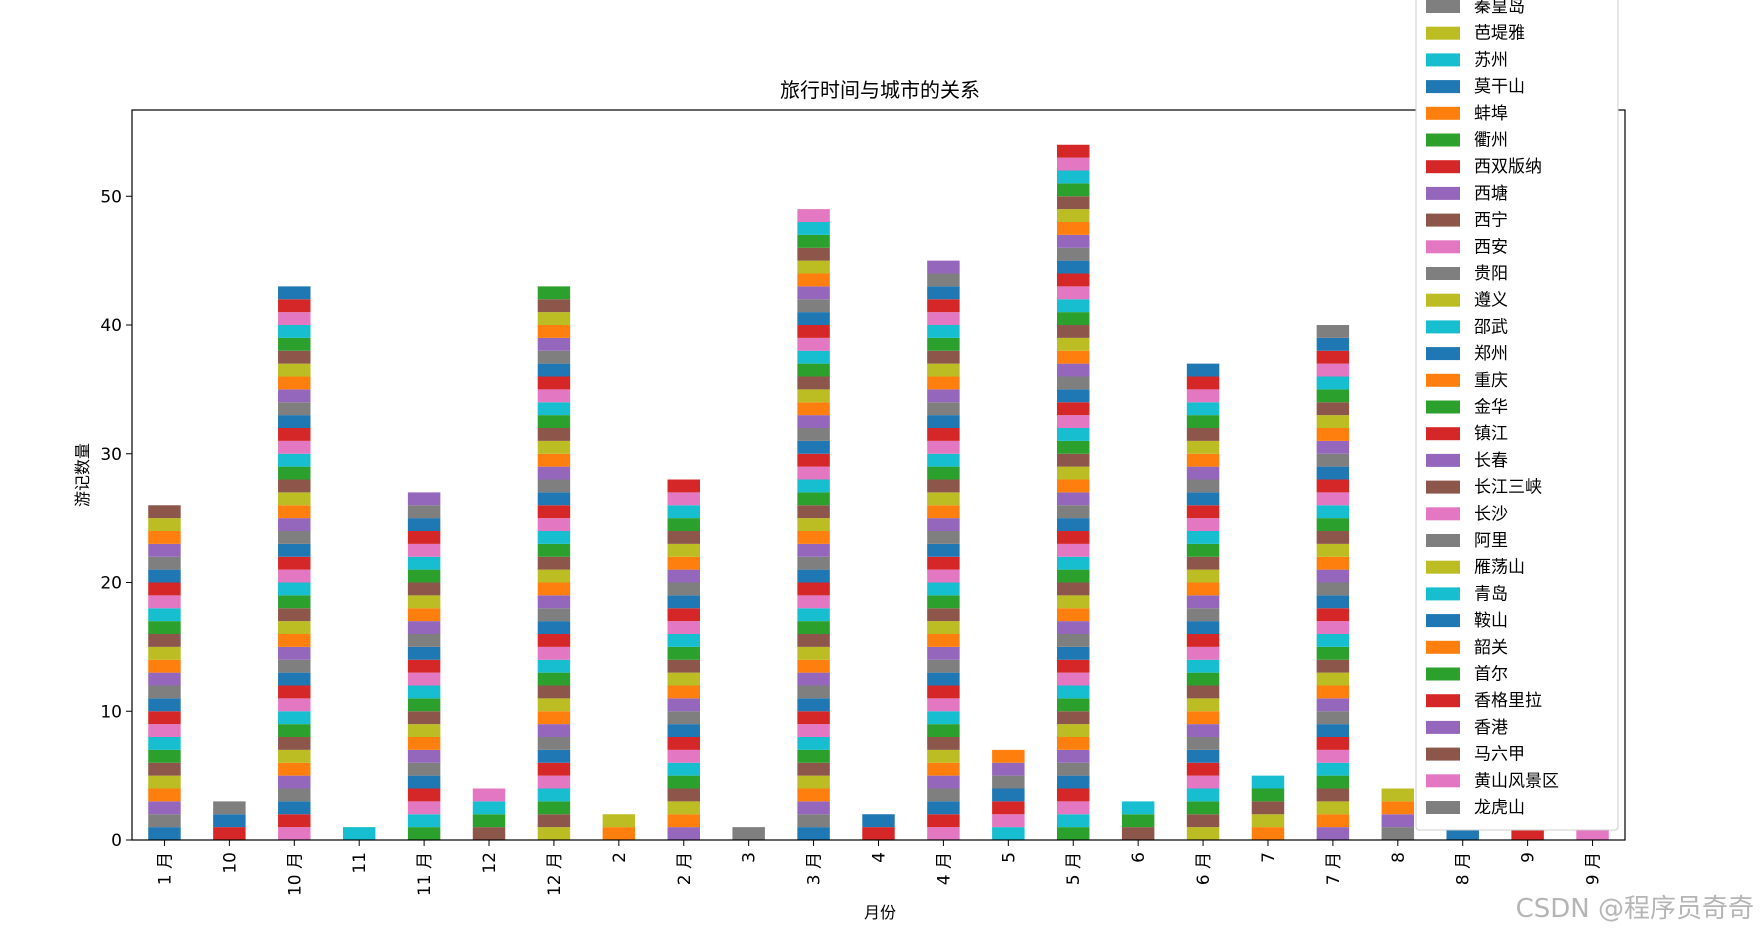 This screenshot has width=1762, height=935. What do you see at coordinates (490, 863) in the screenshot?
I see `x-tick-label: 12` at bounding box center [490, 863].